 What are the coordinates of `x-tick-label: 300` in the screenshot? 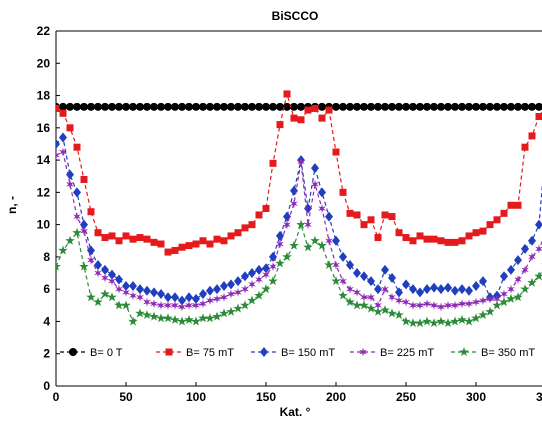 It's located at (476, 397).